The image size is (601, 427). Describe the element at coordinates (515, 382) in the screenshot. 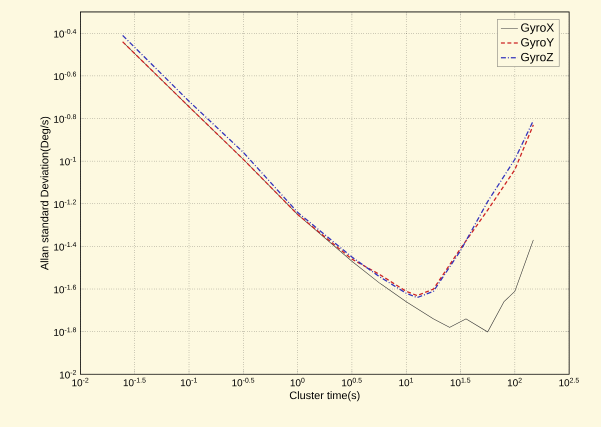

I see `x-tick-label: 10$^{2}$` at that location.